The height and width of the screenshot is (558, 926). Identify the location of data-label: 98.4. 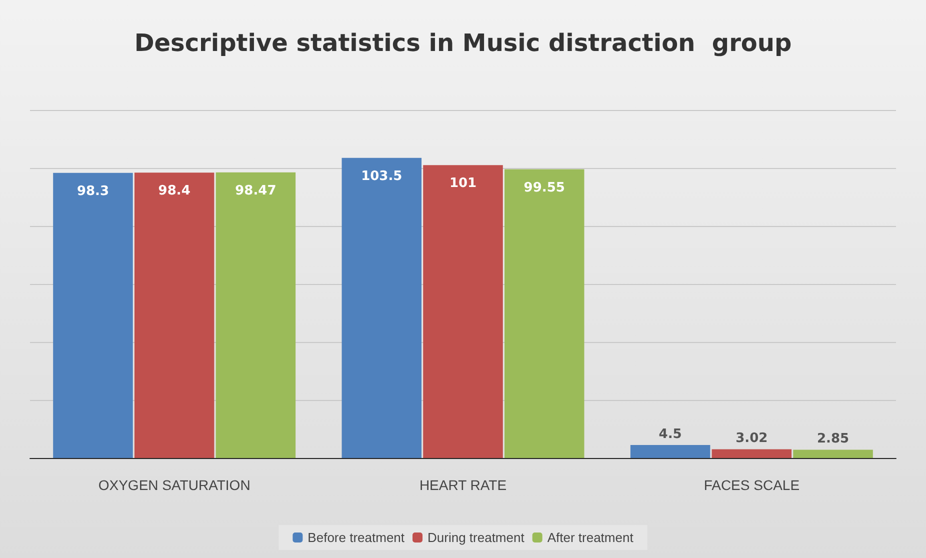
(174, 191).